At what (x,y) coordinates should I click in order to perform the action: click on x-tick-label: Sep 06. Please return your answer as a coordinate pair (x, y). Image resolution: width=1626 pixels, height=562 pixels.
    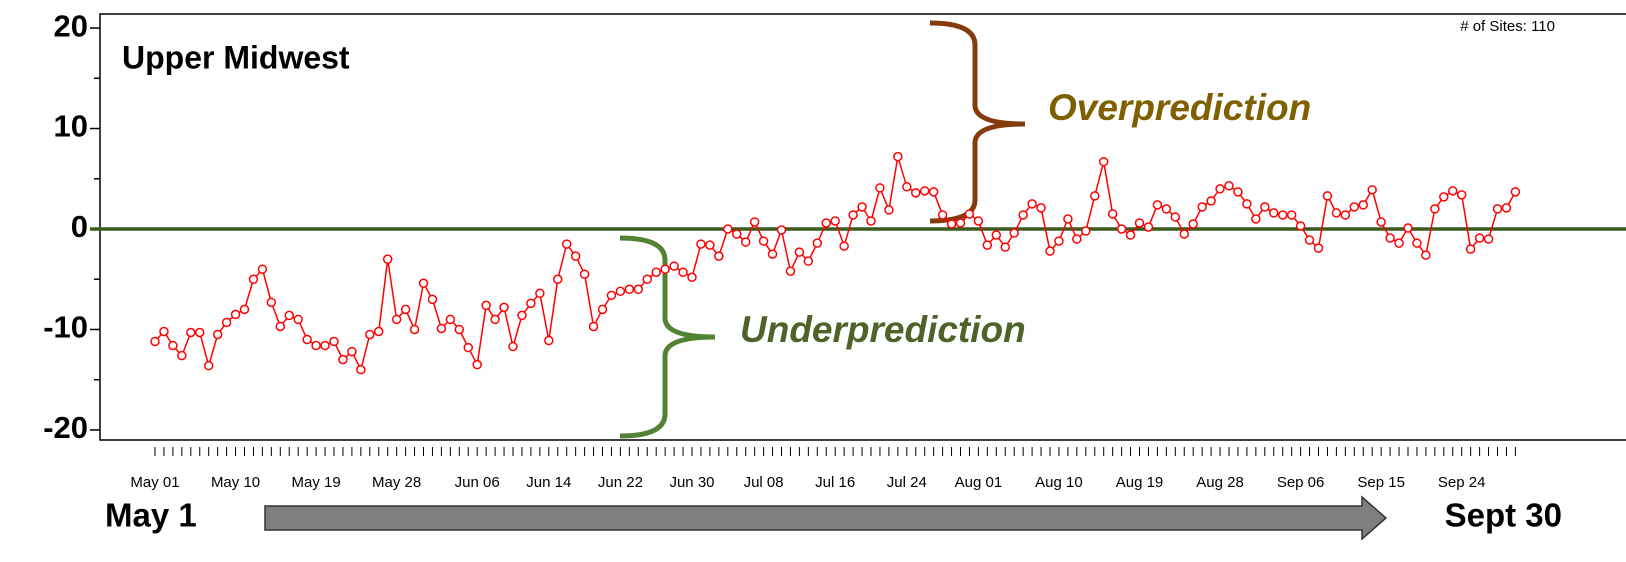
    Looking at the image, I should click on (1301, 482).